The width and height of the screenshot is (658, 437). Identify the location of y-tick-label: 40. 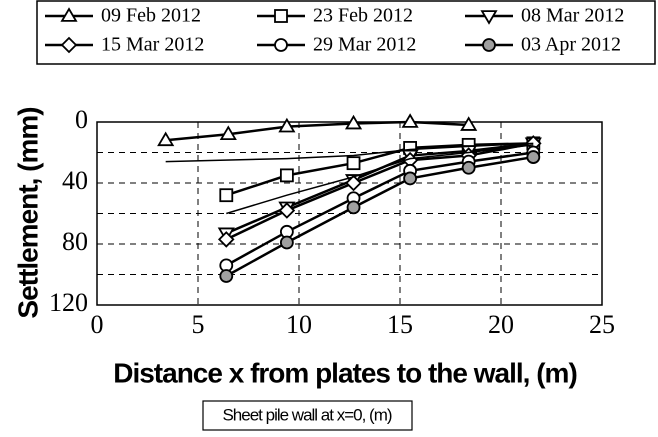
(75, 180).